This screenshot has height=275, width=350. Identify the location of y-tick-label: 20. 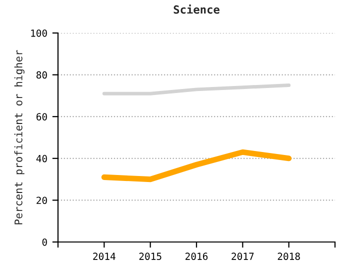
(41, 200).